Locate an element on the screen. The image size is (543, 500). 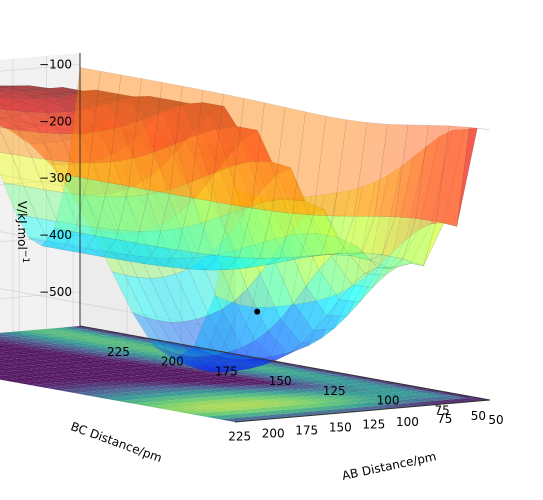
z-tick-label: −400 is located at coordinates (55, 235).